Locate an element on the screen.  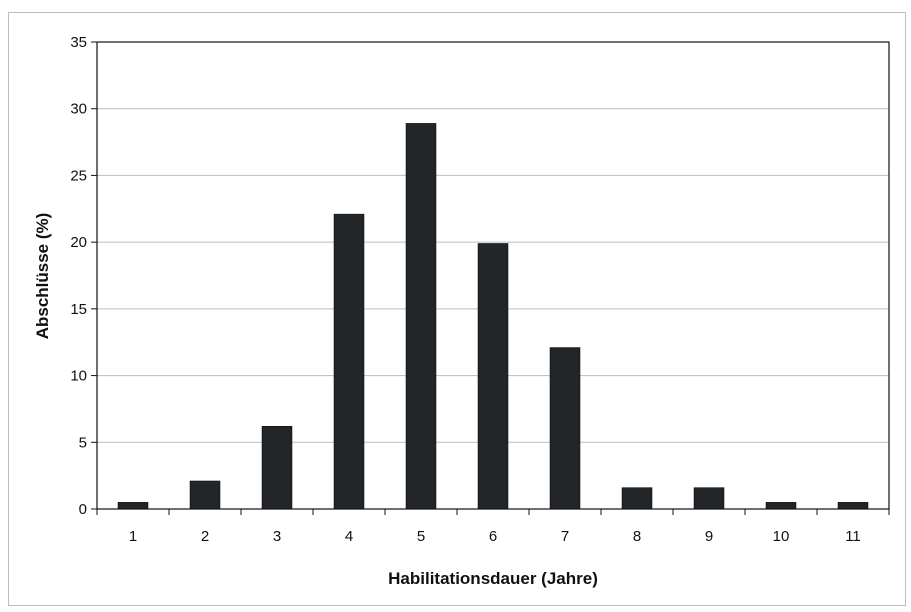
y-tick-label: 35 is located at coordinates (78, 42).